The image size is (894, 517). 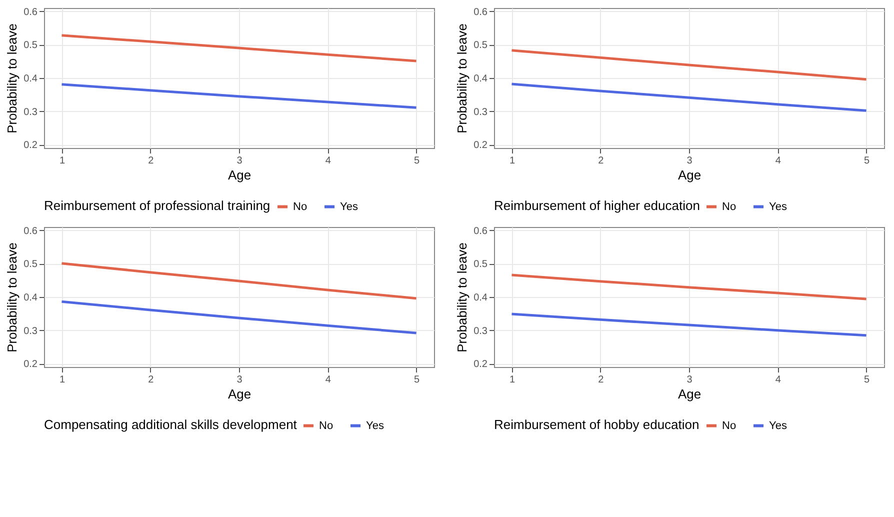 I want to click on legend-title: Reimbursement of hobby education, so click(x=597, y=424).